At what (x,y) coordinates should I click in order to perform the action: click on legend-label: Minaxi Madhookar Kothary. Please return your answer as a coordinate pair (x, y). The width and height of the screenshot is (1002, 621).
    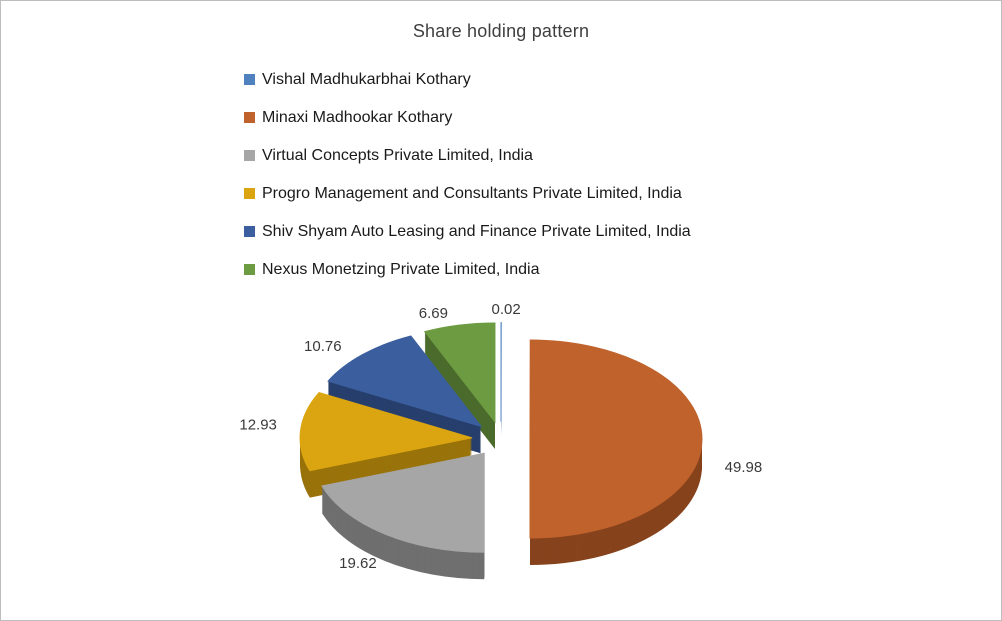
    Looking at the image, I should click on (357, 117).